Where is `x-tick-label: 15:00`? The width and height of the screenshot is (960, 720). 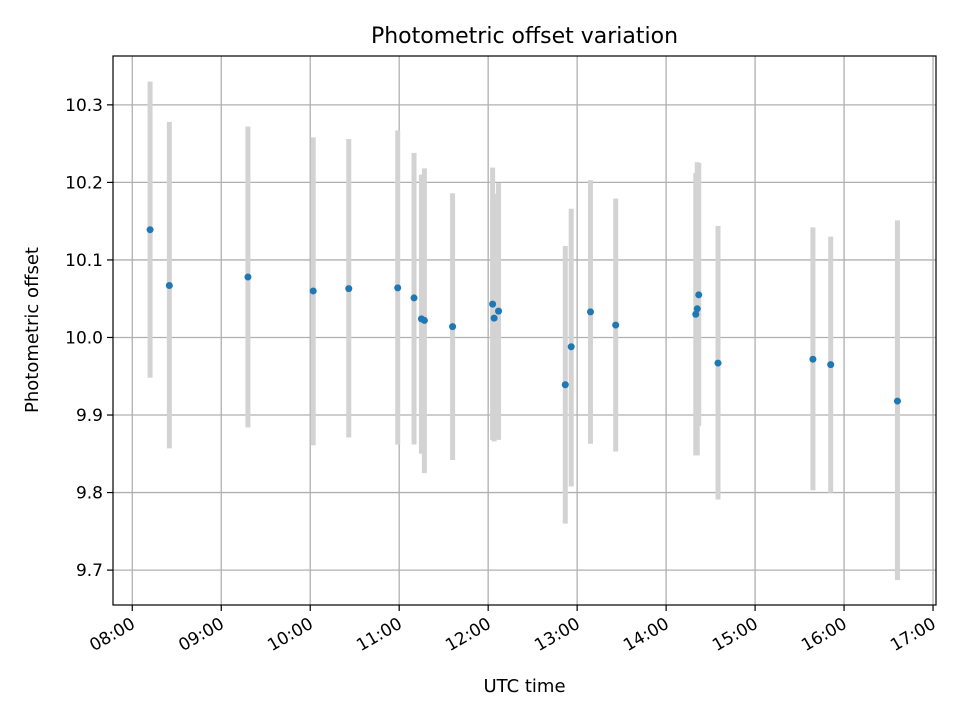 x-tick-label: 15:00 is located at coordinates (735, 635).